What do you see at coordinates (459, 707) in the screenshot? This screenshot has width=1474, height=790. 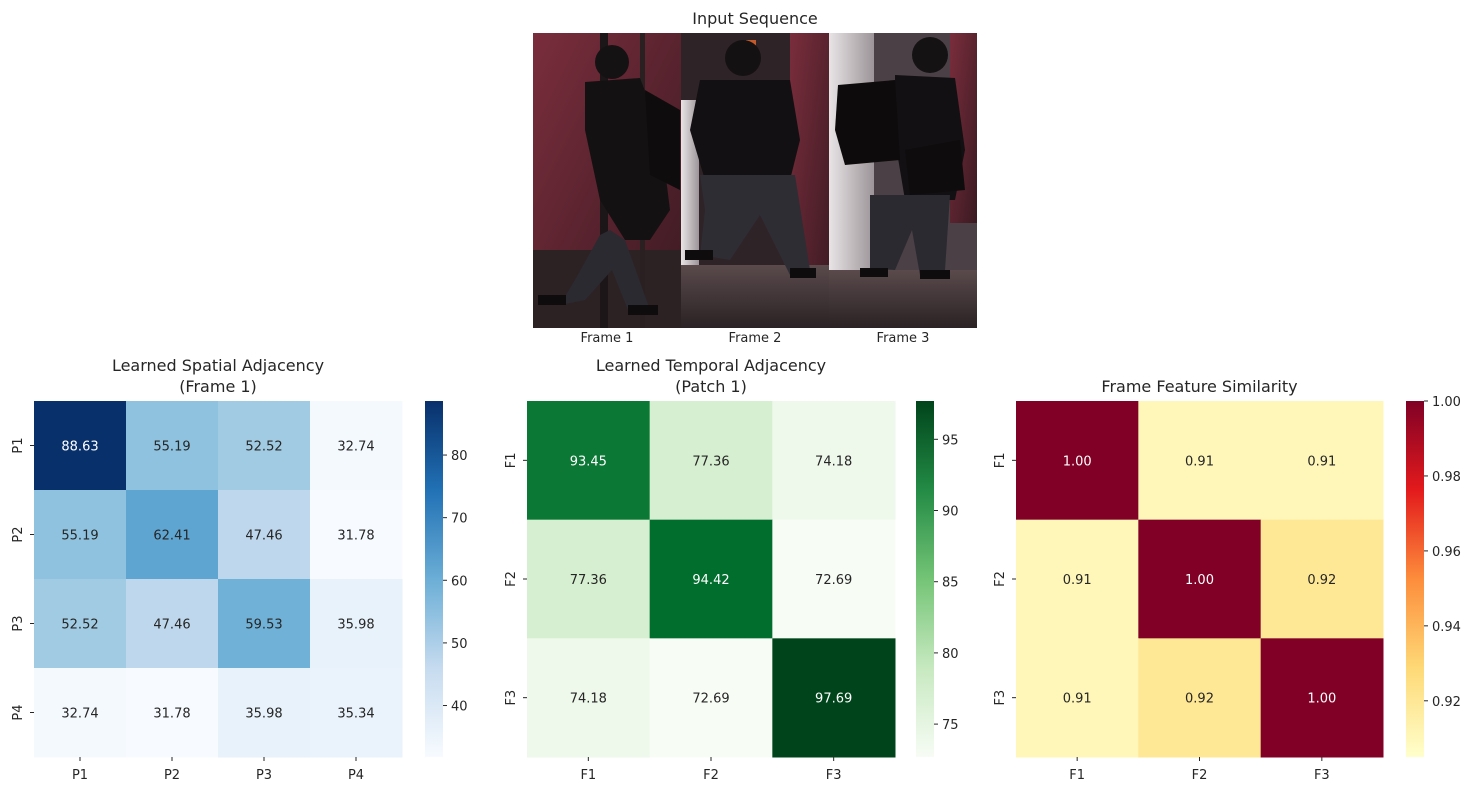 I see `colorbar-tick-label: 40` at bounding box center [459, 707].